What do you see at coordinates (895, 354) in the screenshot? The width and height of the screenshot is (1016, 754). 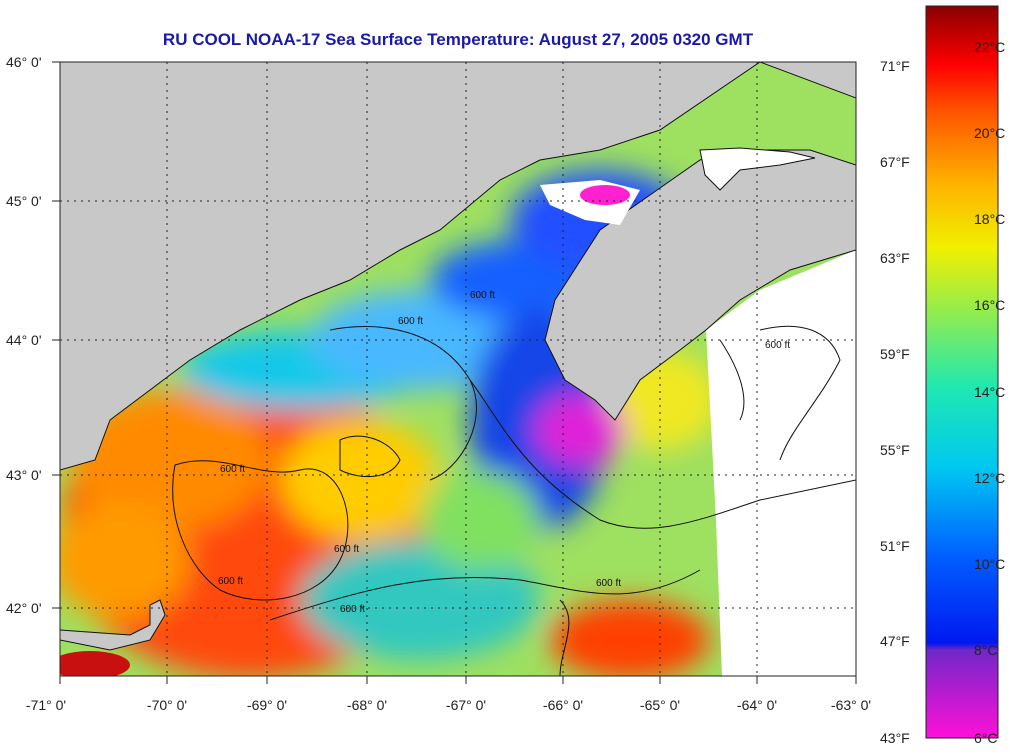 I see `fahrenheit-label: 59°F` at bounding box center [895, 354].